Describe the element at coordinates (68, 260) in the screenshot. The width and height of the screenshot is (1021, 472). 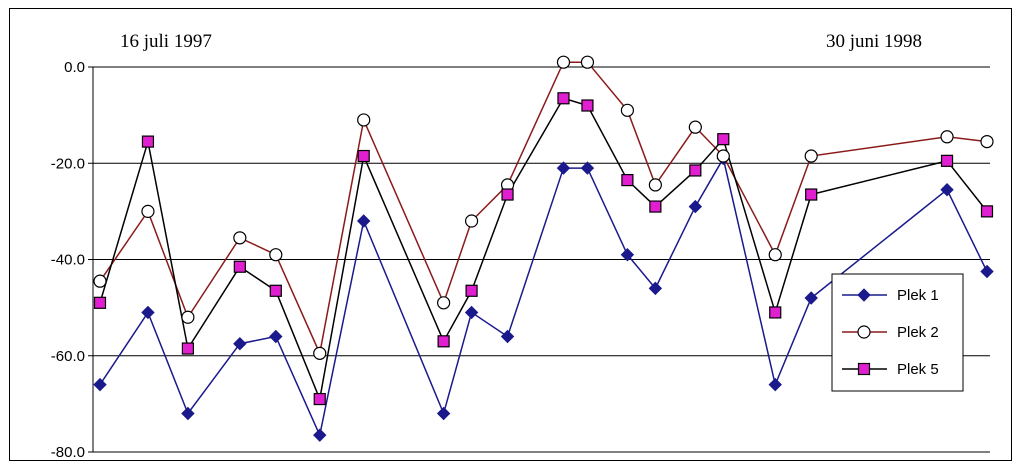
I see `y-tick-label: -40.0` at that location.